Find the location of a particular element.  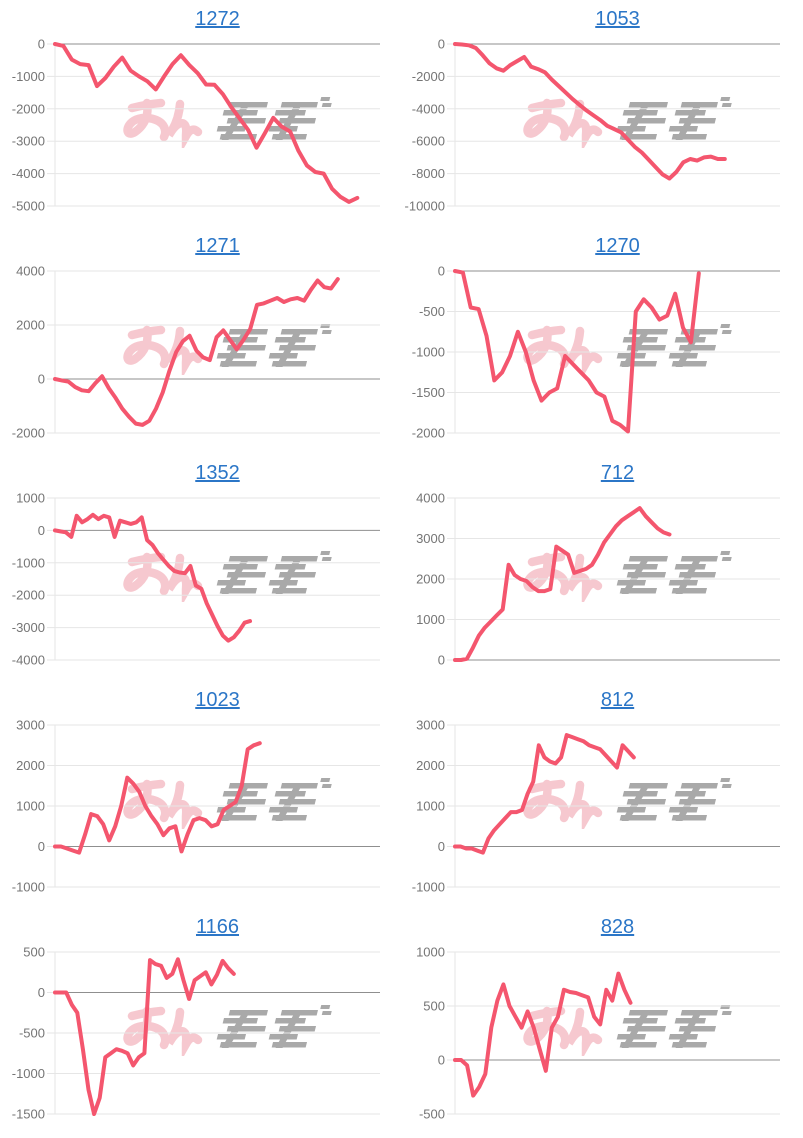

chart-cell: 3000 2000 1000 0 -1000 812 is located at coordinates (601, 796).